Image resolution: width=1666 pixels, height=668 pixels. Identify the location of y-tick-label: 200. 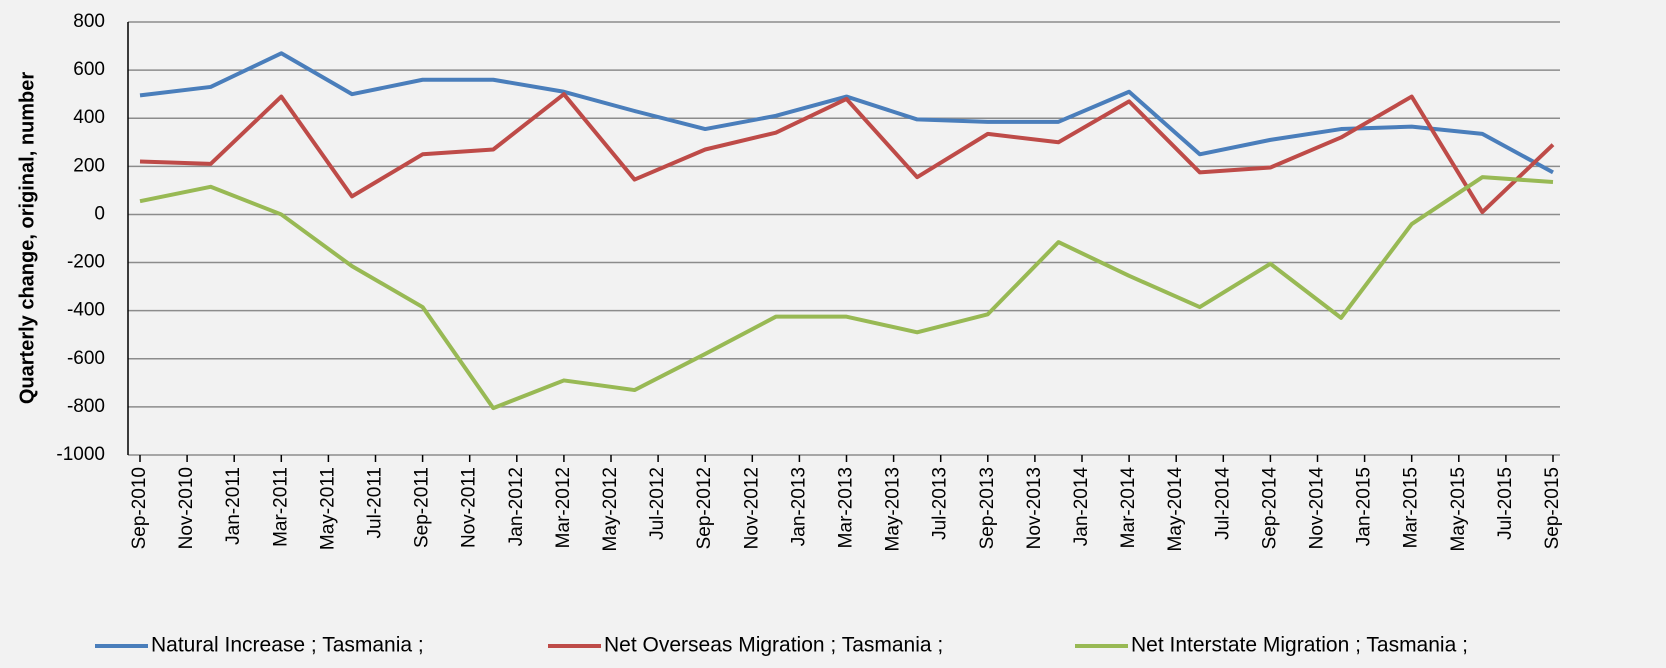
(89, 165).